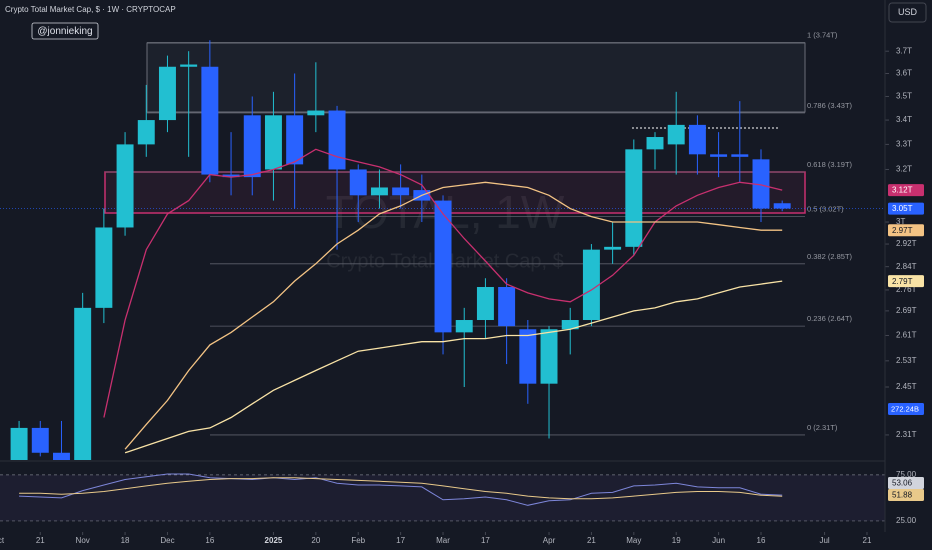 This screenshot has height=550, width=932. I want to click on y-tick-label: 2.92T, so click(906, 243).